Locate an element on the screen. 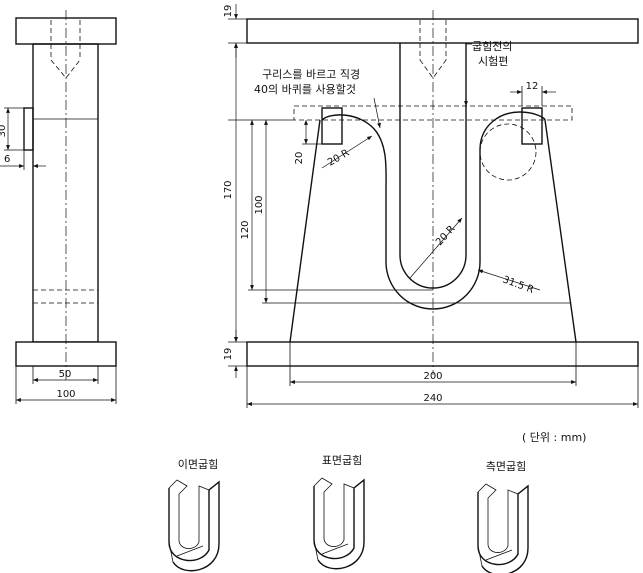  u-specimen-icon-side is located at coordinates (503, 528).